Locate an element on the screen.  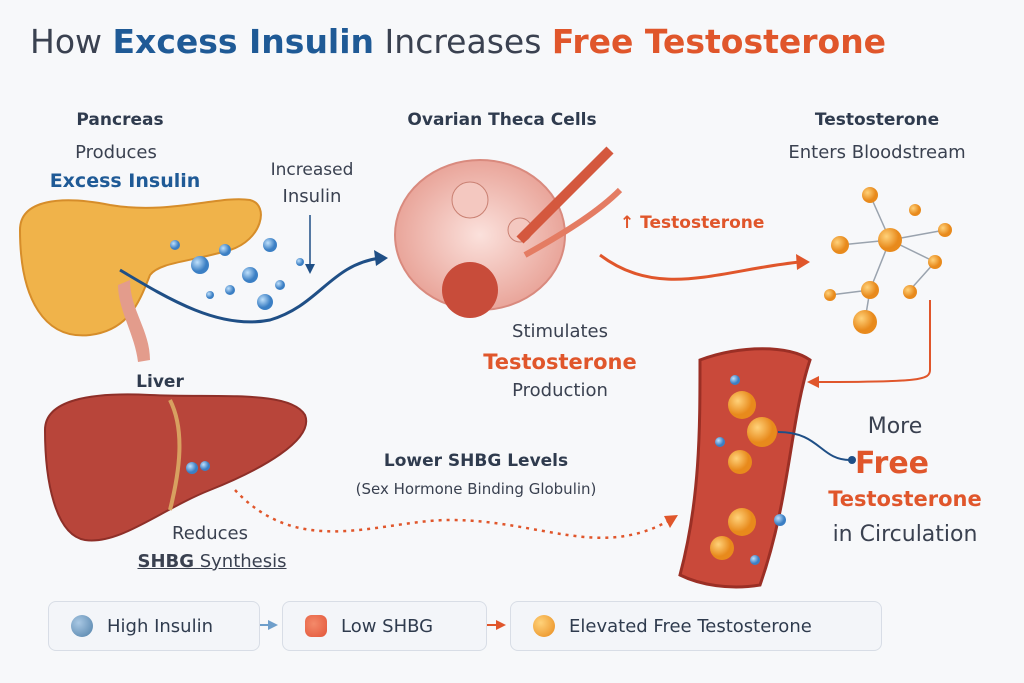
blue-sphere-icon is located at coordinates (82, 626).